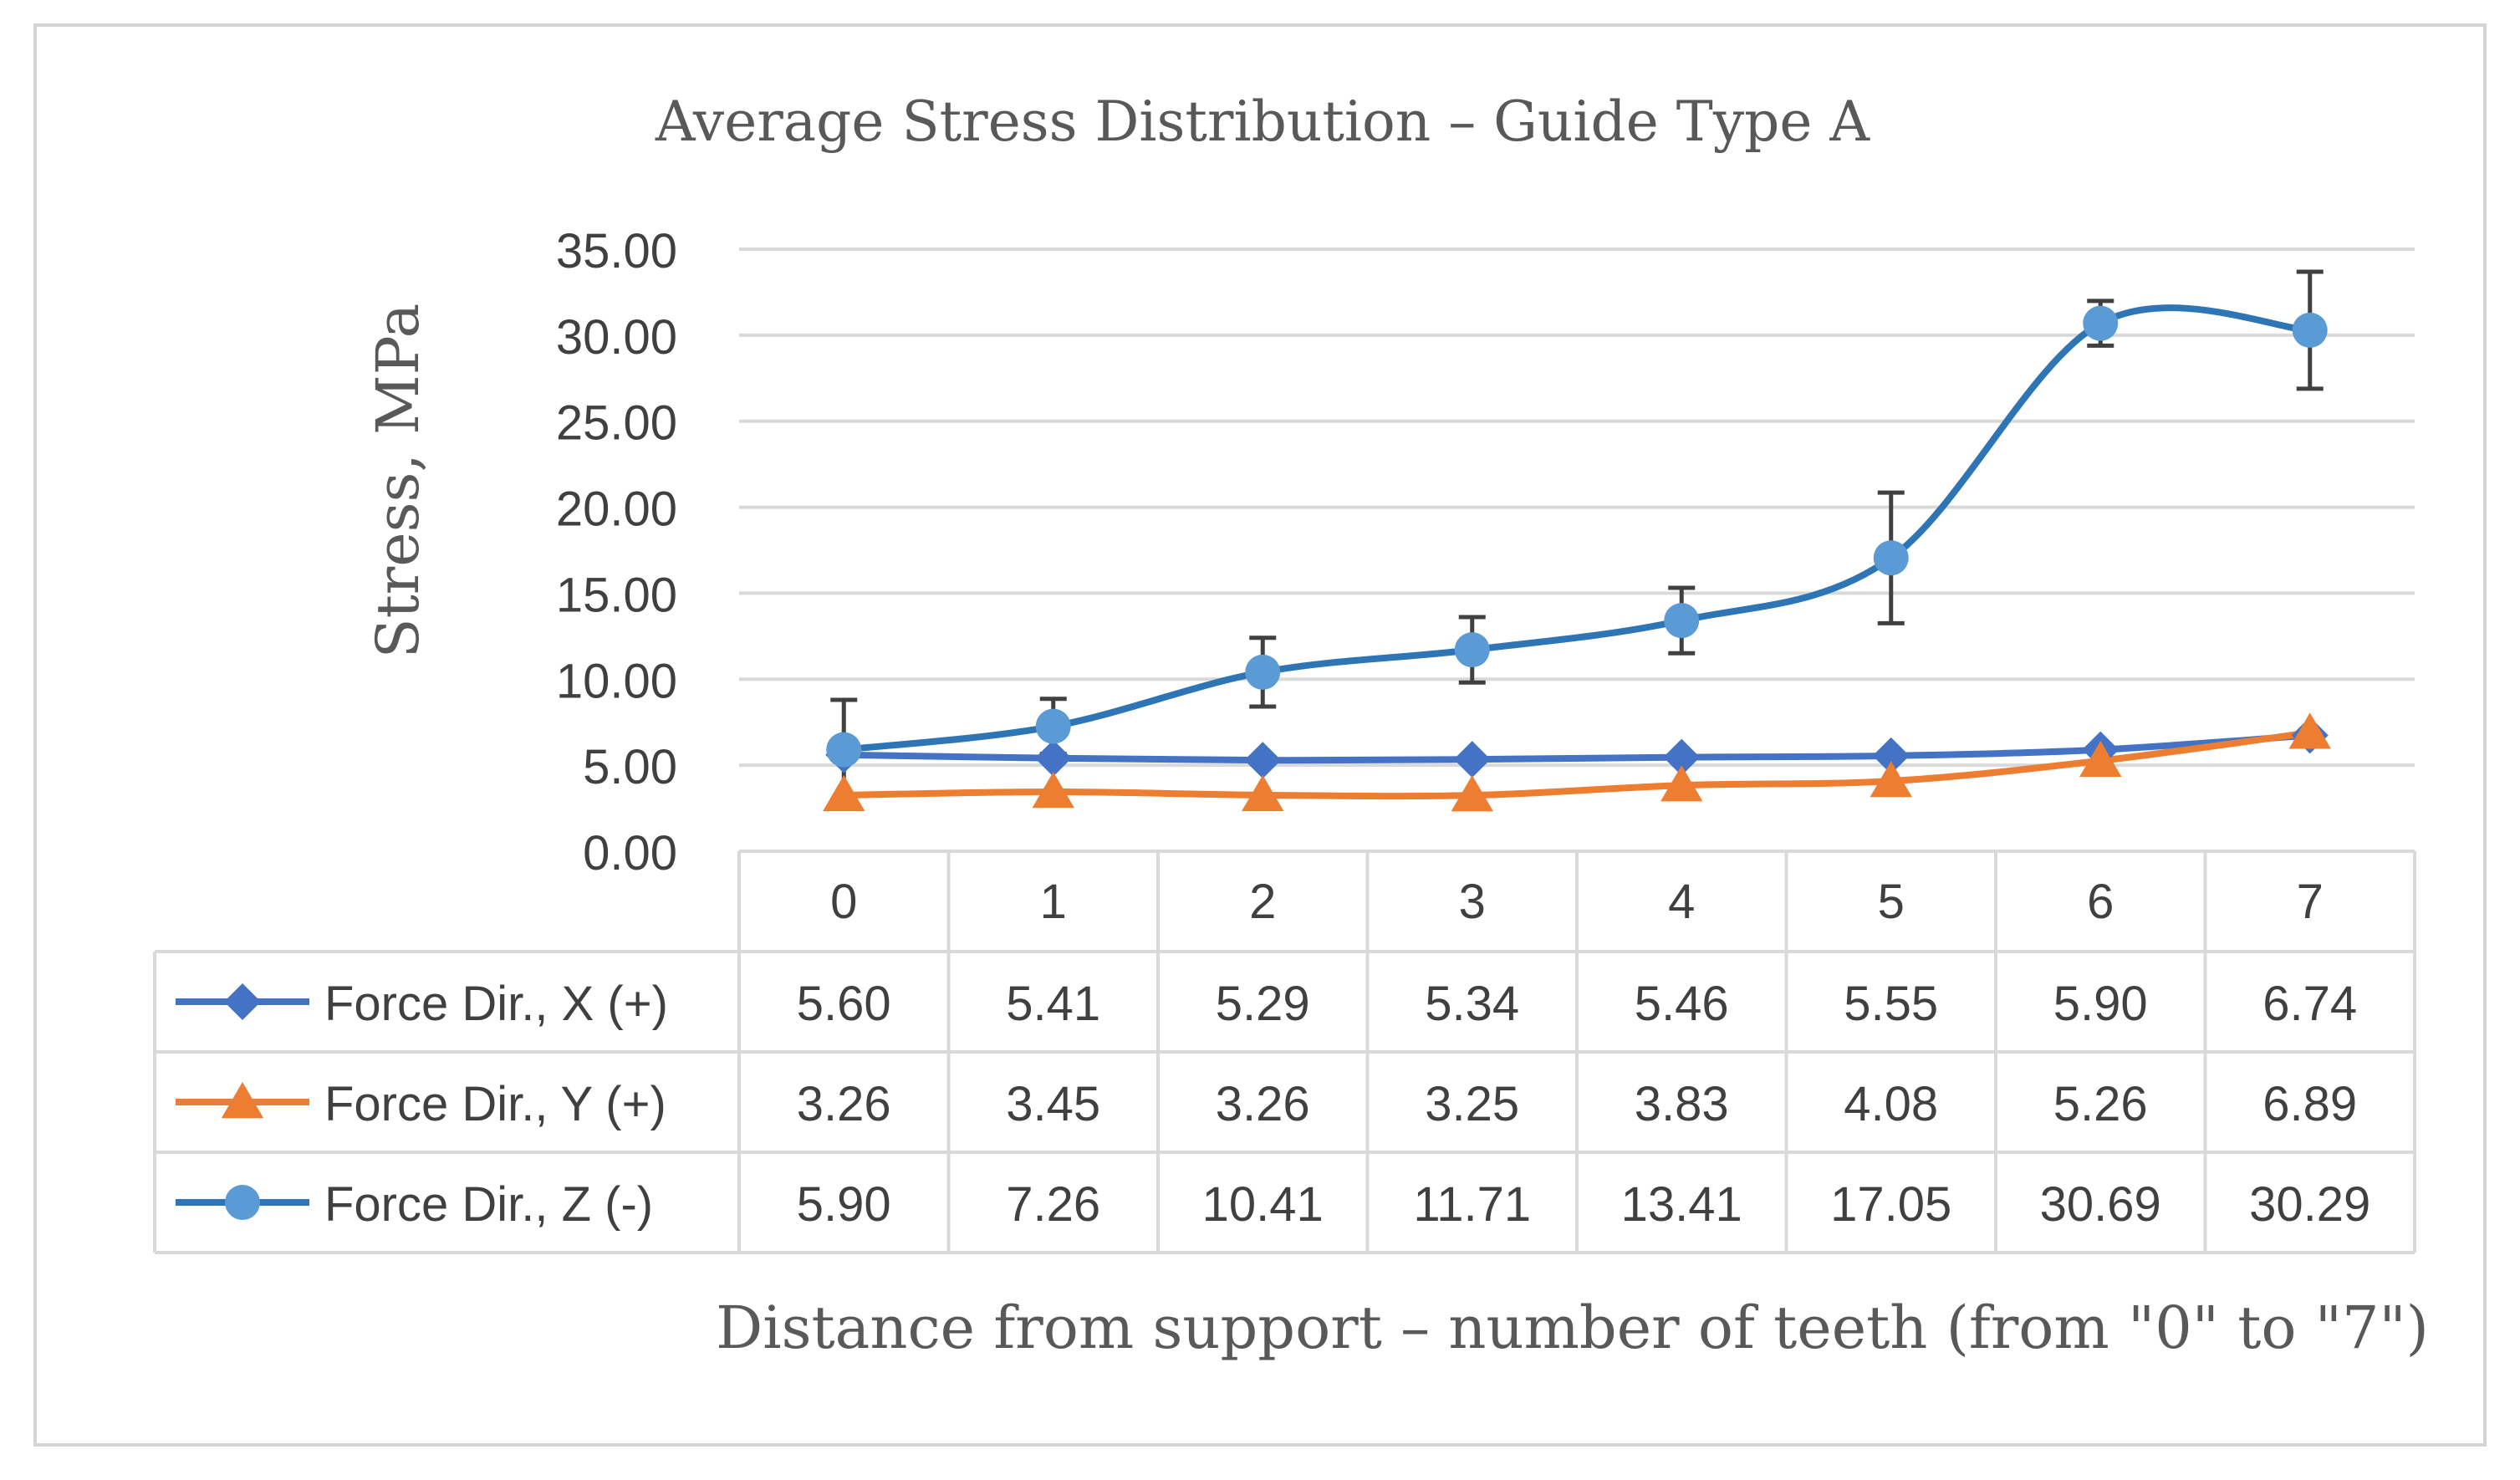  Describe the element at coordinates (1682, 1104) in the screenshot. I see `table-cell-value: 3.83` at that location.